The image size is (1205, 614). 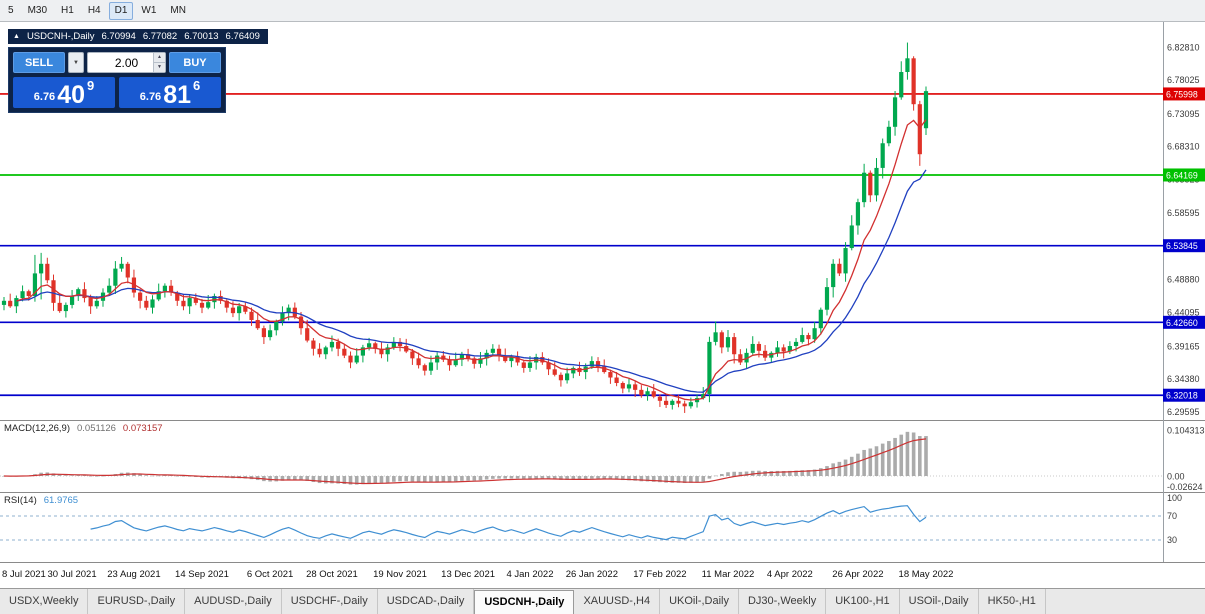 What do you see at coordinates (242, 36) in the screenshot?
I see `ohlc-close: 6.76409` at bounding box center [242, 36].